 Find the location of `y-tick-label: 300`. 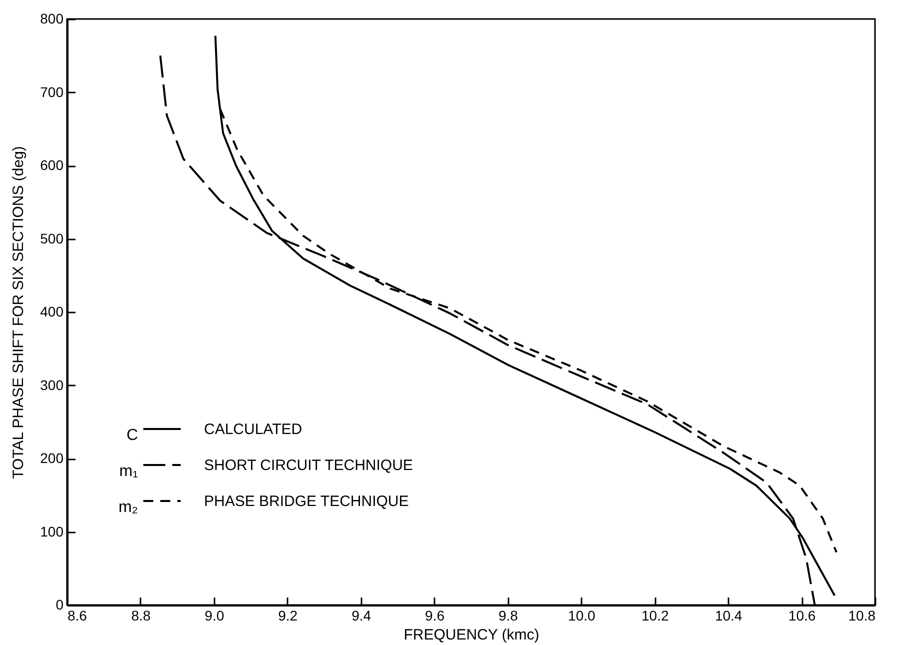

y-tick-label: 300 is located at coordinates (52, 384).